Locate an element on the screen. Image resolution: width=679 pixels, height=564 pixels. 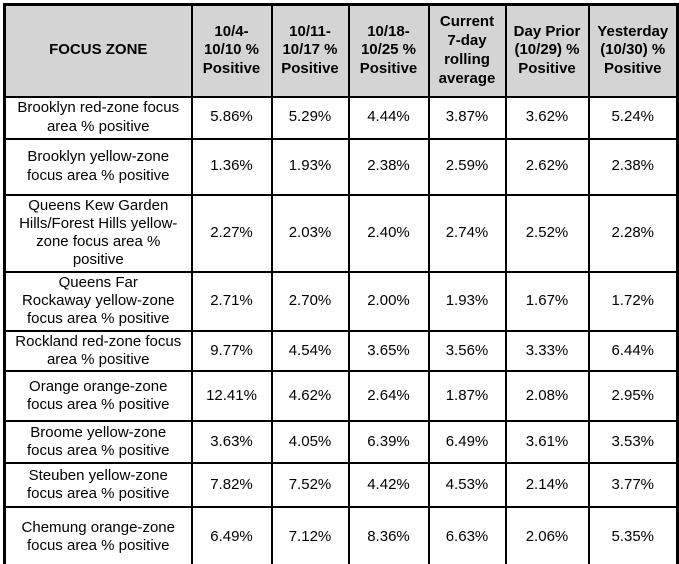
value-cell: 6.39% is located at coordinates (388, 442).